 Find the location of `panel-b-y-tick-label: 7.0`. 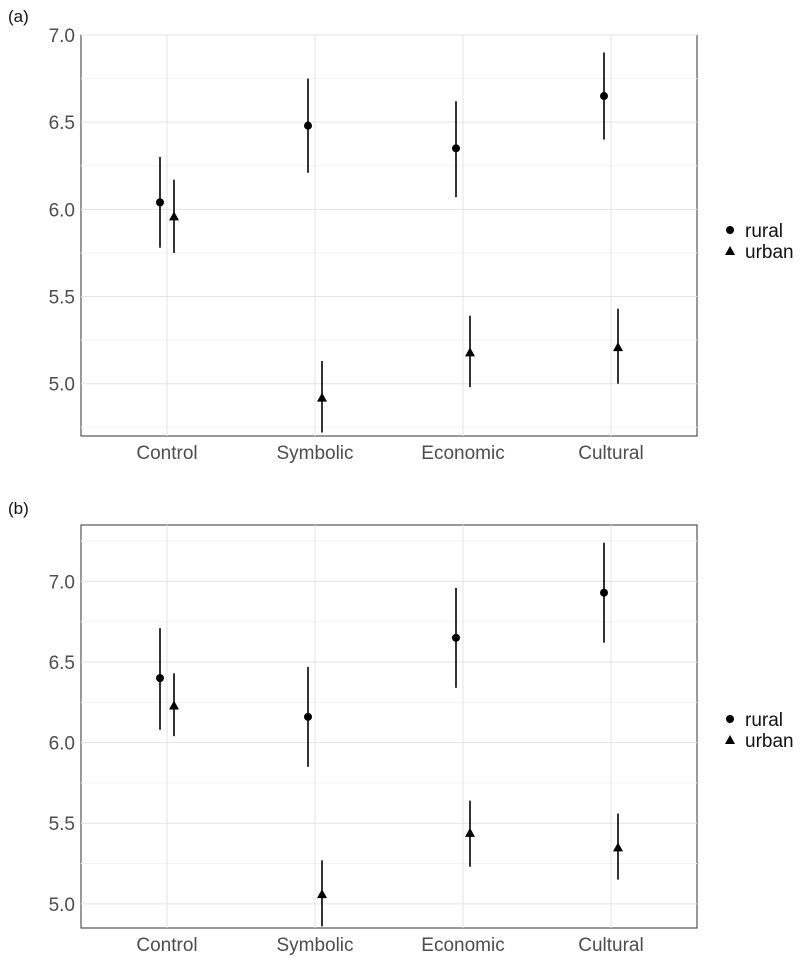

panel-b-y-tick-label: 7.0 is located at coordinates (62, 582).